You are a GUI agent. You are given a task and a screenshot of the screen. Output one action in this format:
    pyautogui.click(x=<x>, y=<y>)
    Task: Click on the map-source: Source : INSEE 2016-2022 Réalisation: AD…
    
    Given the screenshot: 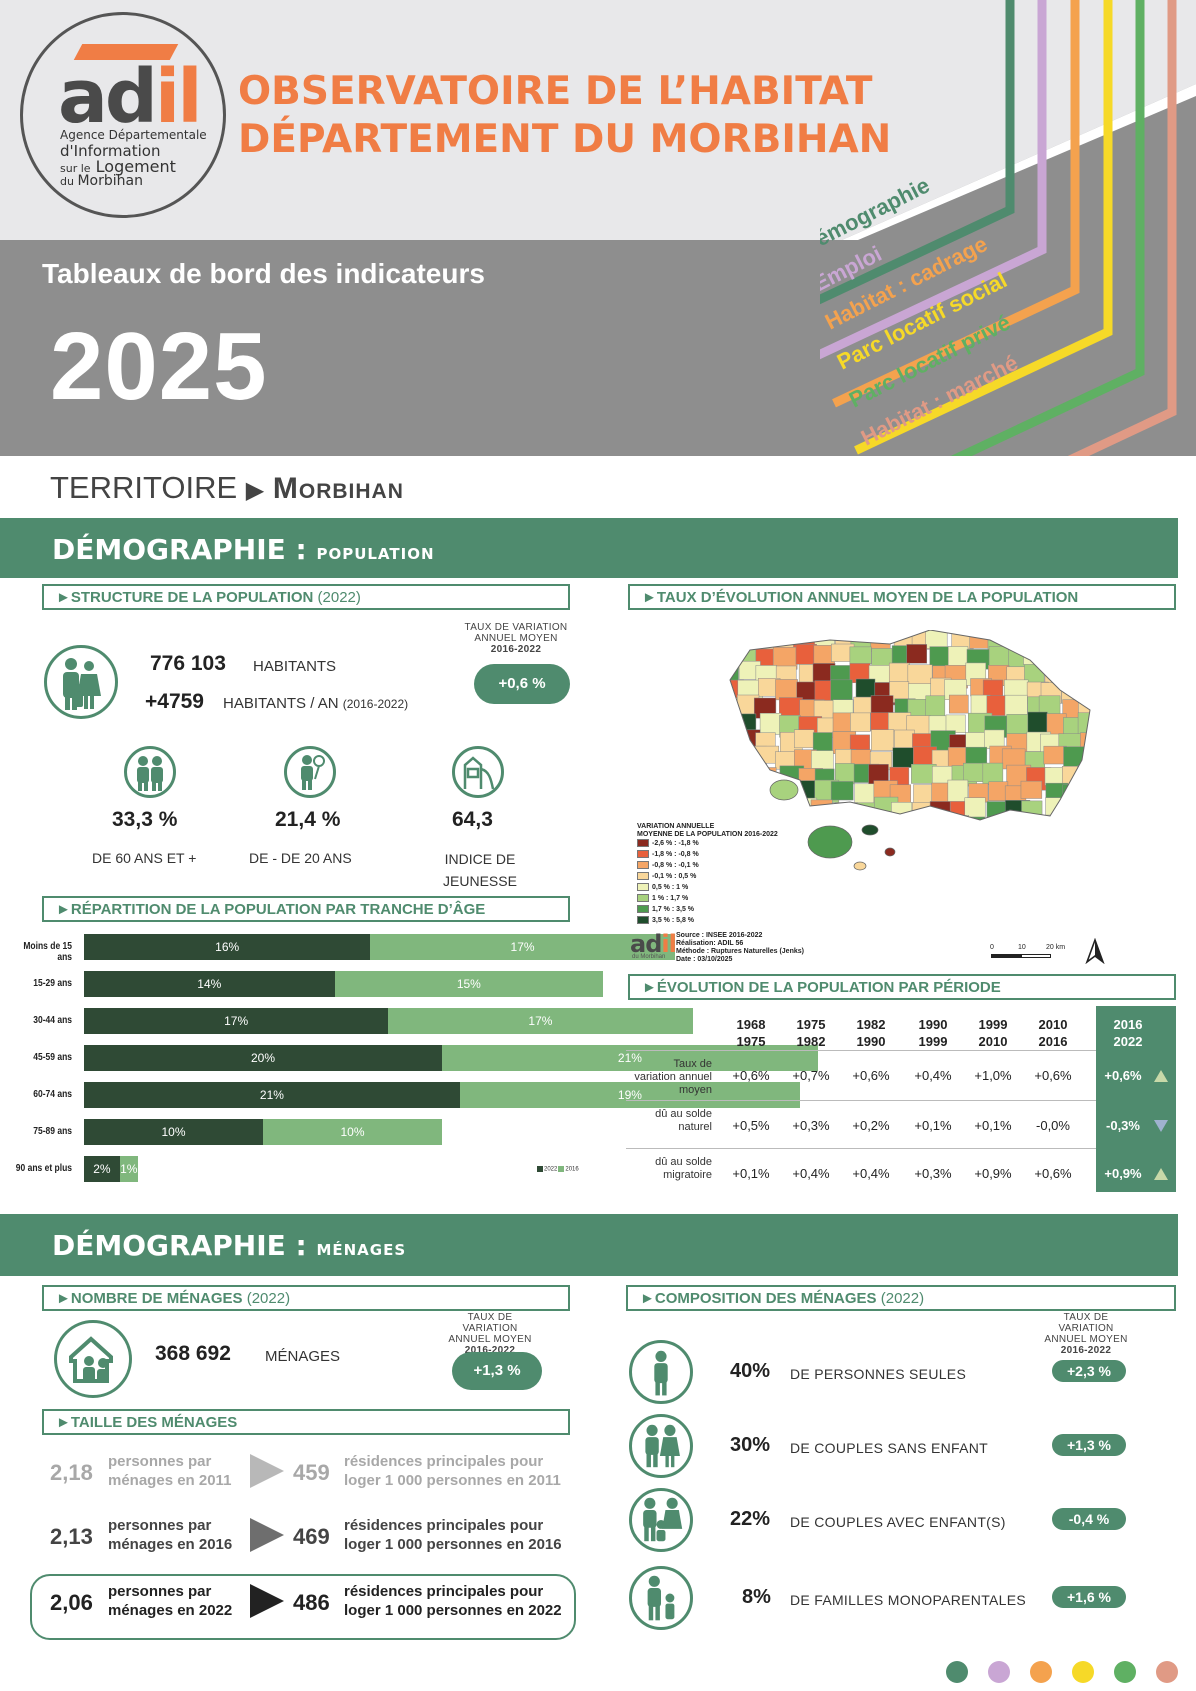 What is the action you would take?
    pyautogui.click(x=740, y=947)
    